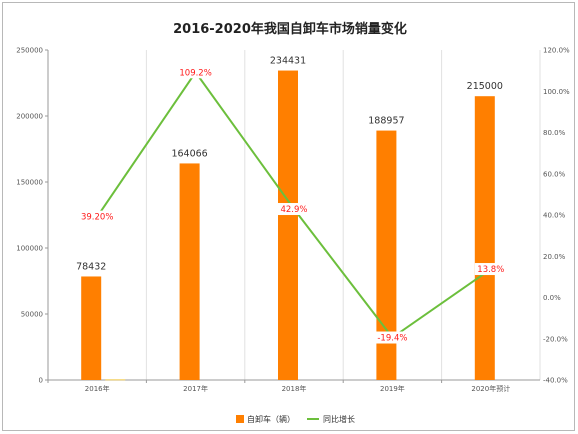  What do you see at coordinates (554, 257) in the screenshot?
I see `y-tick-right-label: 20.0%` at bounding box center [554, 257].